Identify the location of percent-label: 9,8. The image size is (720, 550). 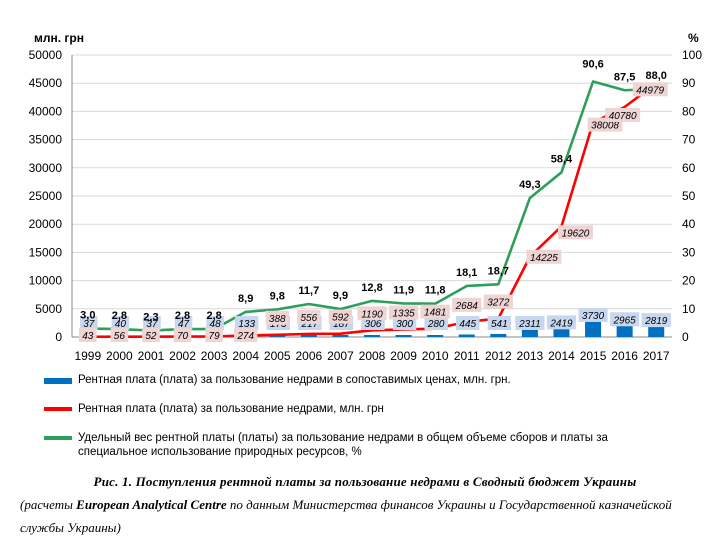
(277, 296).